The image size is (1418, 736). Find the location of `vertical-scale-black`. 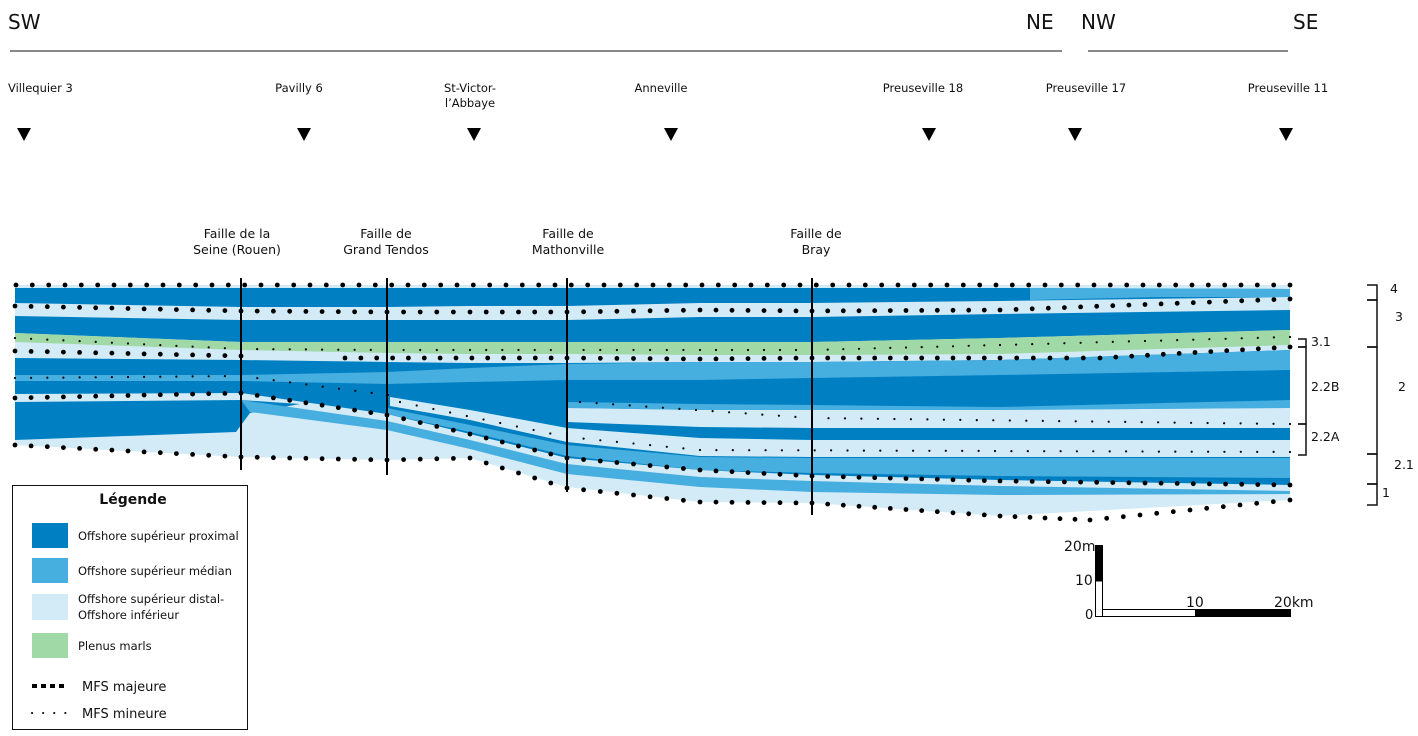

vertical-scale-black is located at coordinates (1099, 563).